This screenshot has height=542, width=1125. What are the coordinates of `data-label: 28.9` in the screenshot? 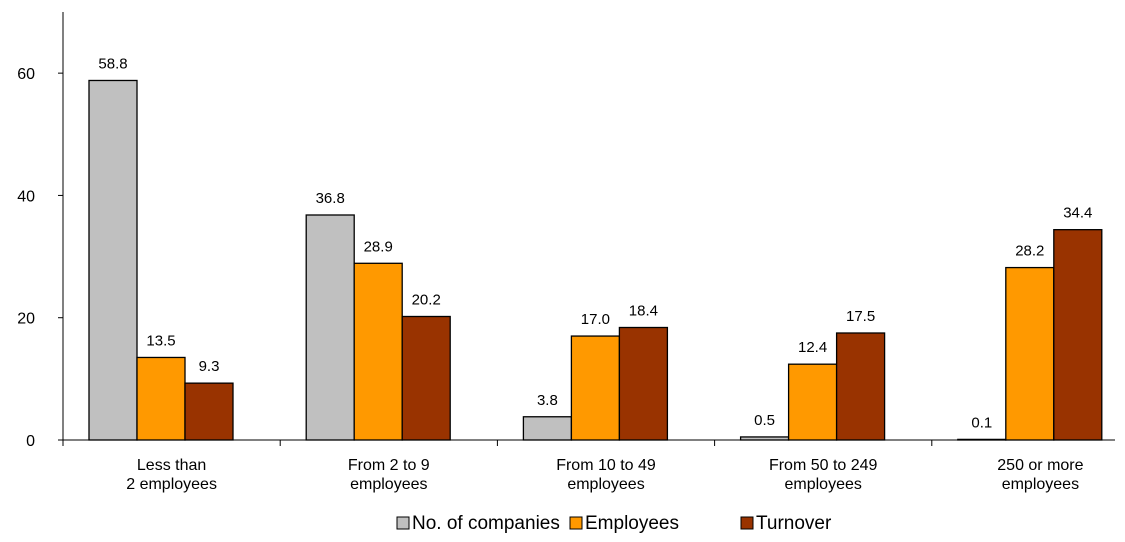 It's located at (378, 246).